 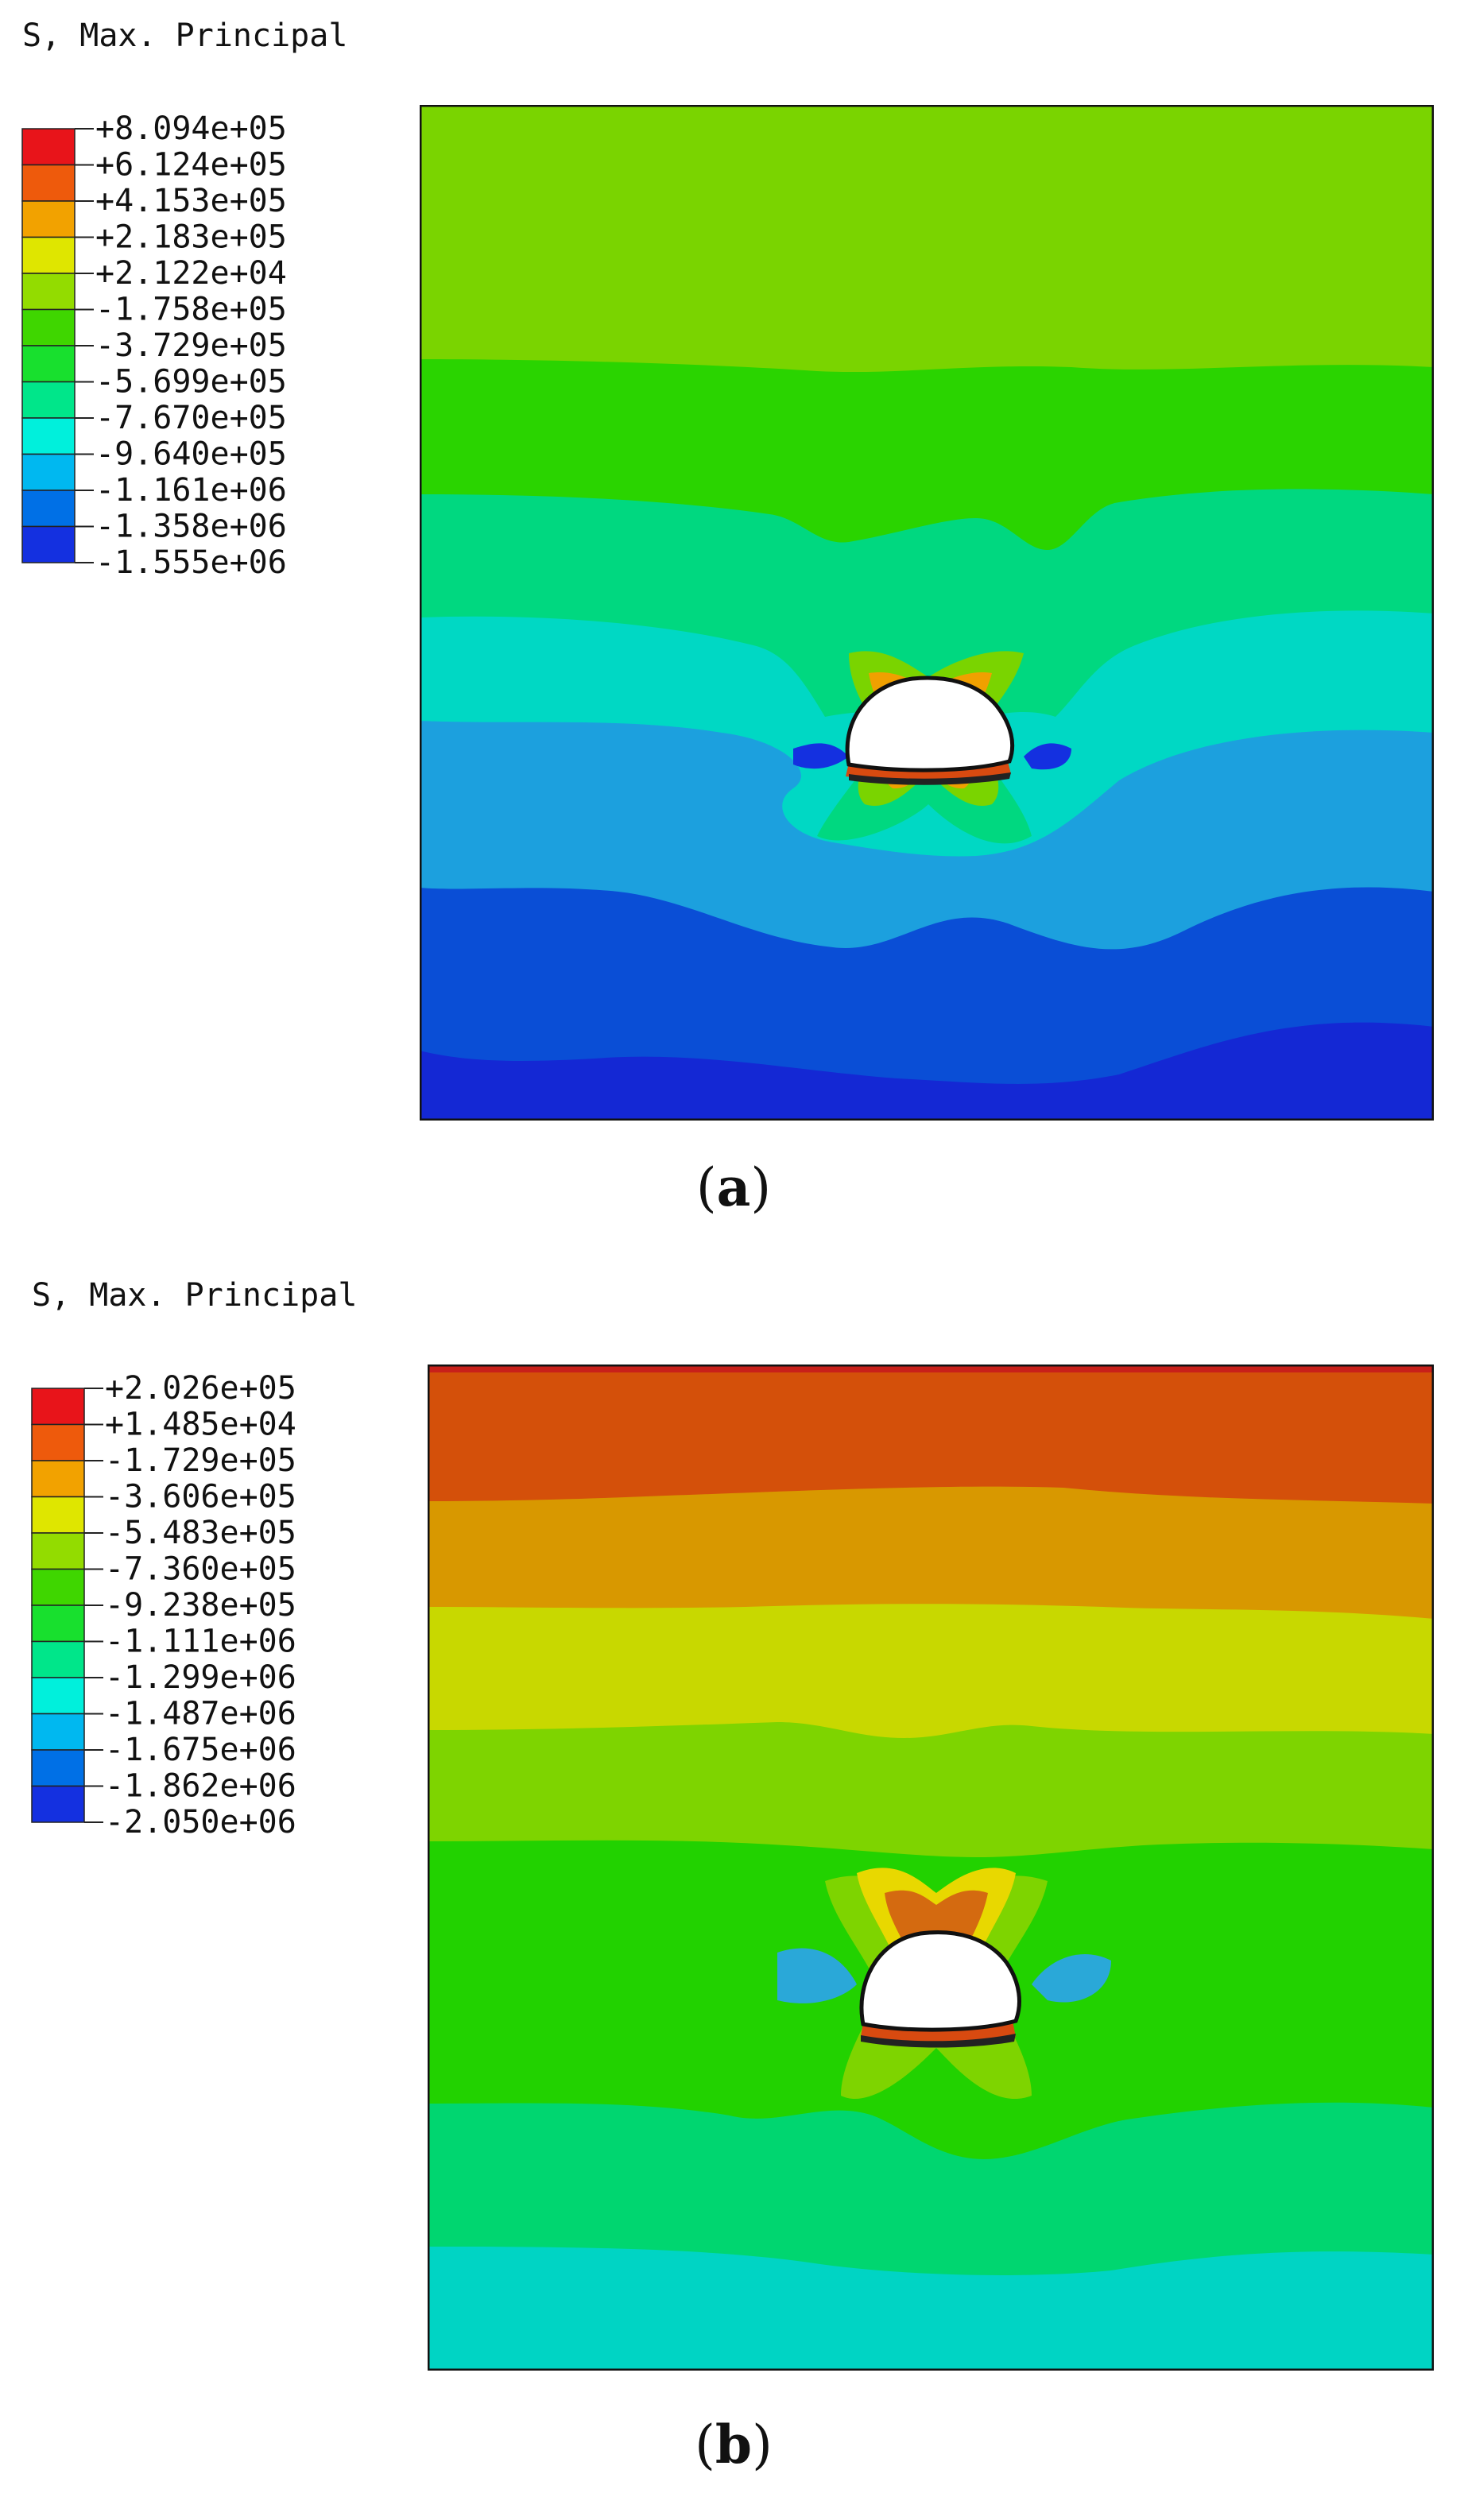 What do you see at coordinates (201, 1750) in the screenshot?
I see `legend-value-label: -1.675e+06` at bounding box center [201, 1750].